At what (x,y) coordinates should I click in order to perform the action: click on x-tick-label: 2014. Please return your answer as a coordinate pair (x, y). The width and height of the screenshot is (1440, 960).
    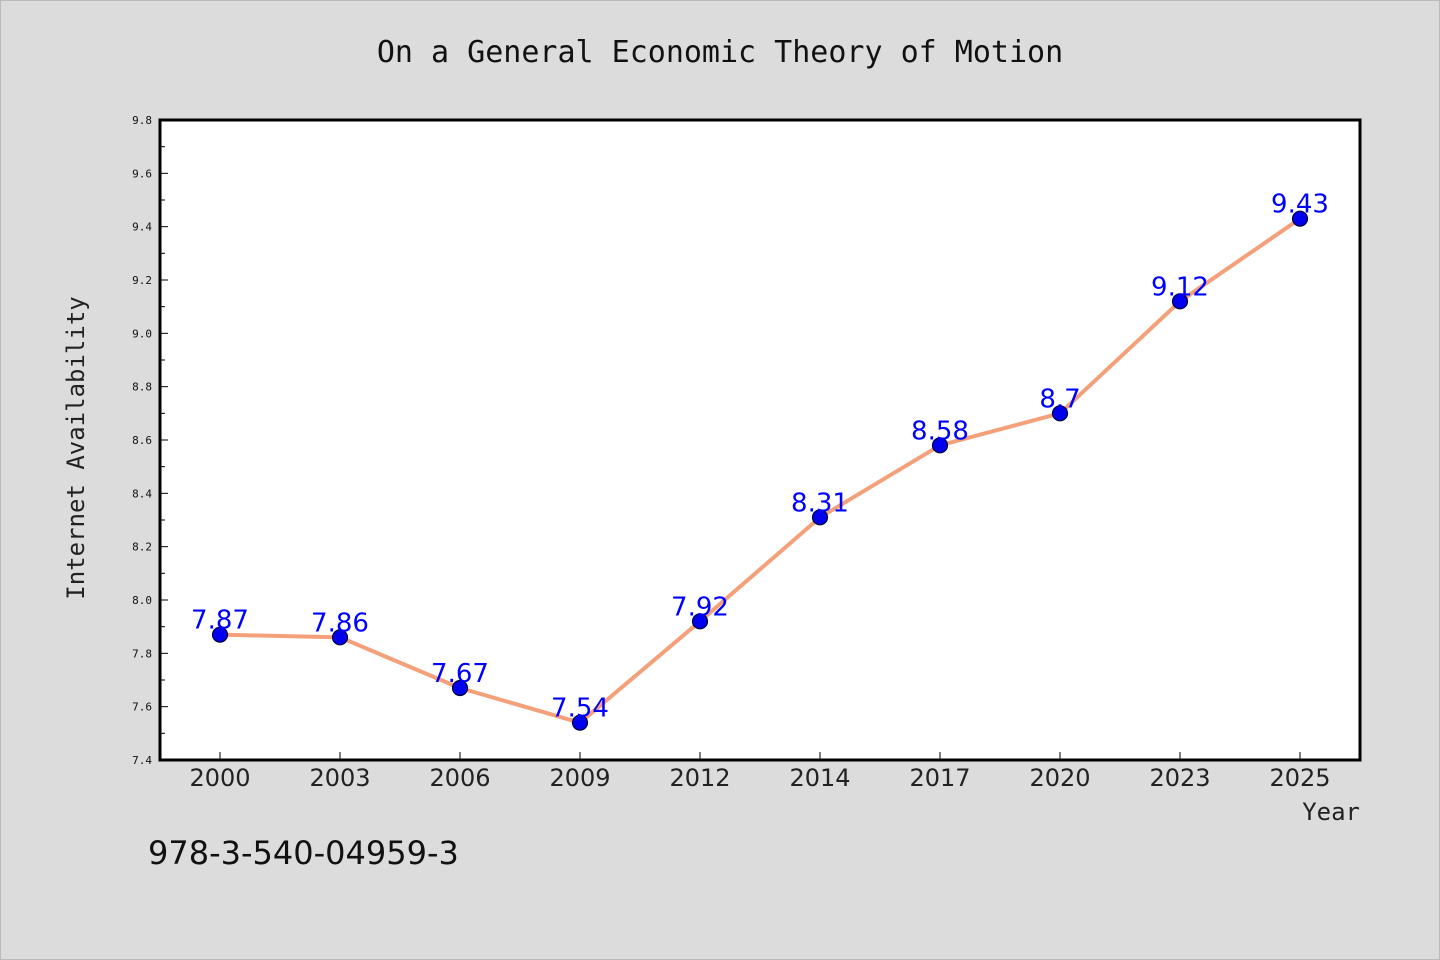
    Looking at the image, I should click on (819, 778).